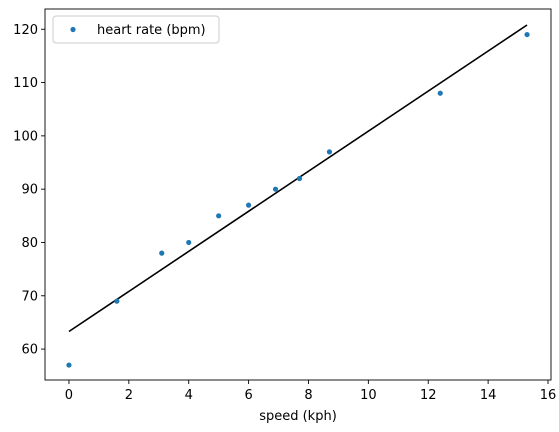 The image size is (559, 432). I want to click on x-tick-label: 2, so click(129, 395).